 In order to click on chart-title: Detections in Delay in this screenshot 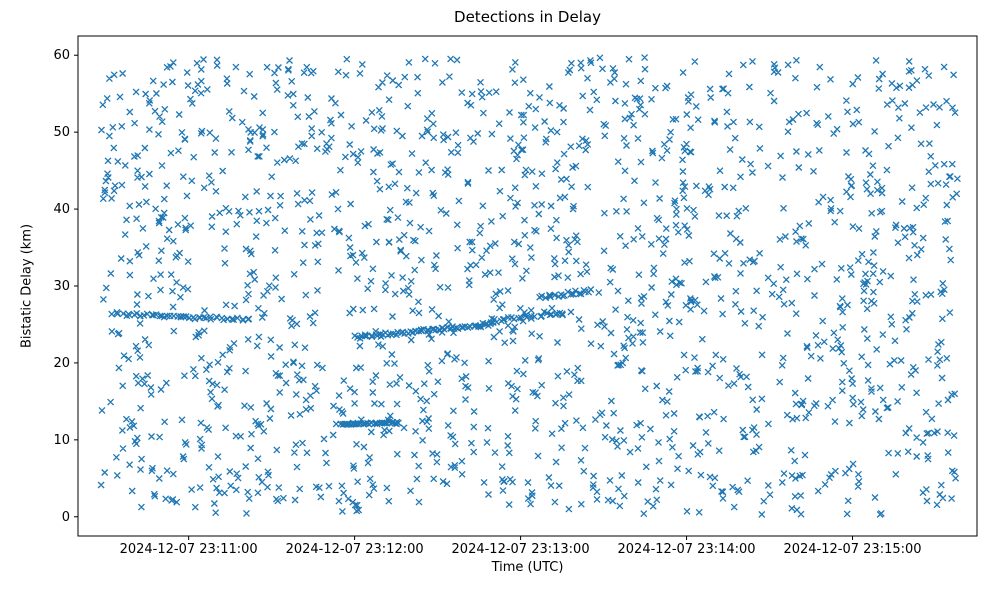, I will do `click(527, 17)`.